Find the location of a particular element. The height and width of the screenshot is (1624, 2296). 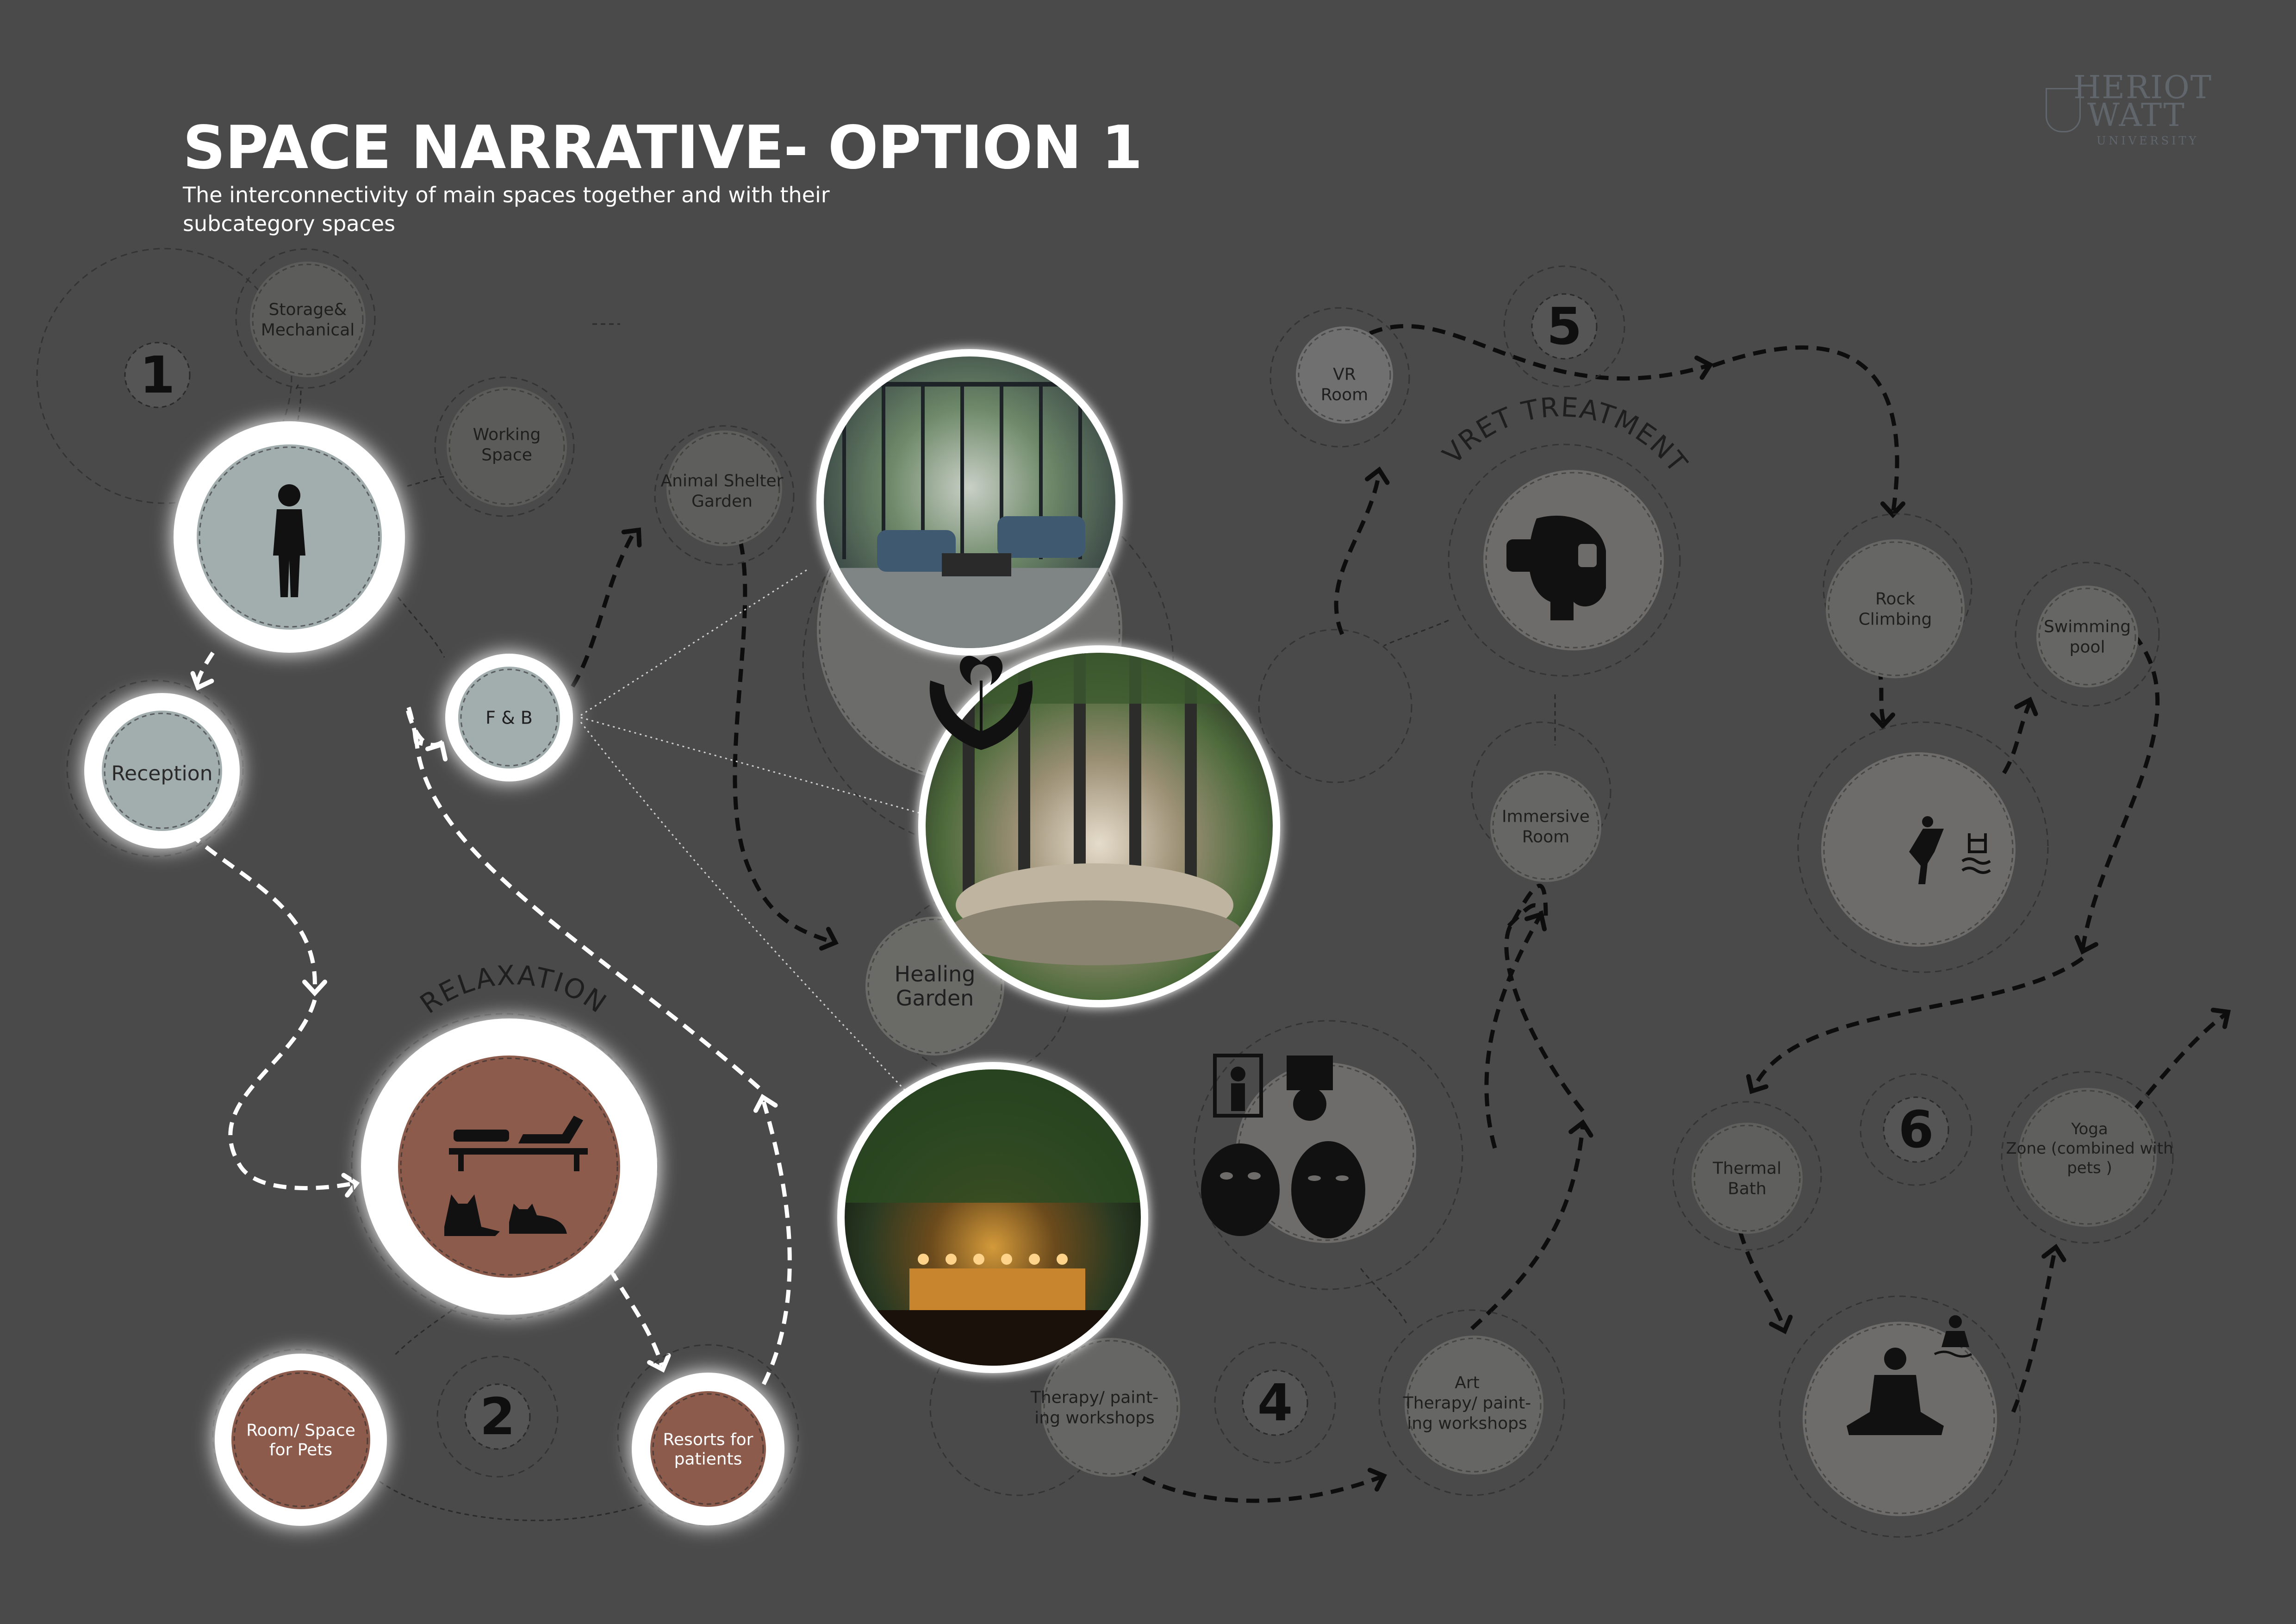

label-line: F & B is located at coordinates (509, 717).